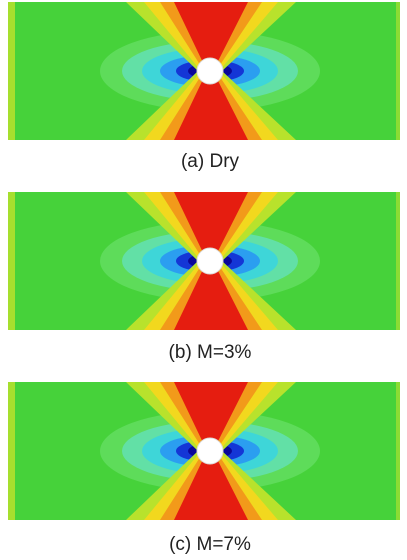 The height and width of the screenshot is (560, 407). Describe the element at coordinates (210, 161) in the screenshot. I see `caption: (a) Dry` at that location.